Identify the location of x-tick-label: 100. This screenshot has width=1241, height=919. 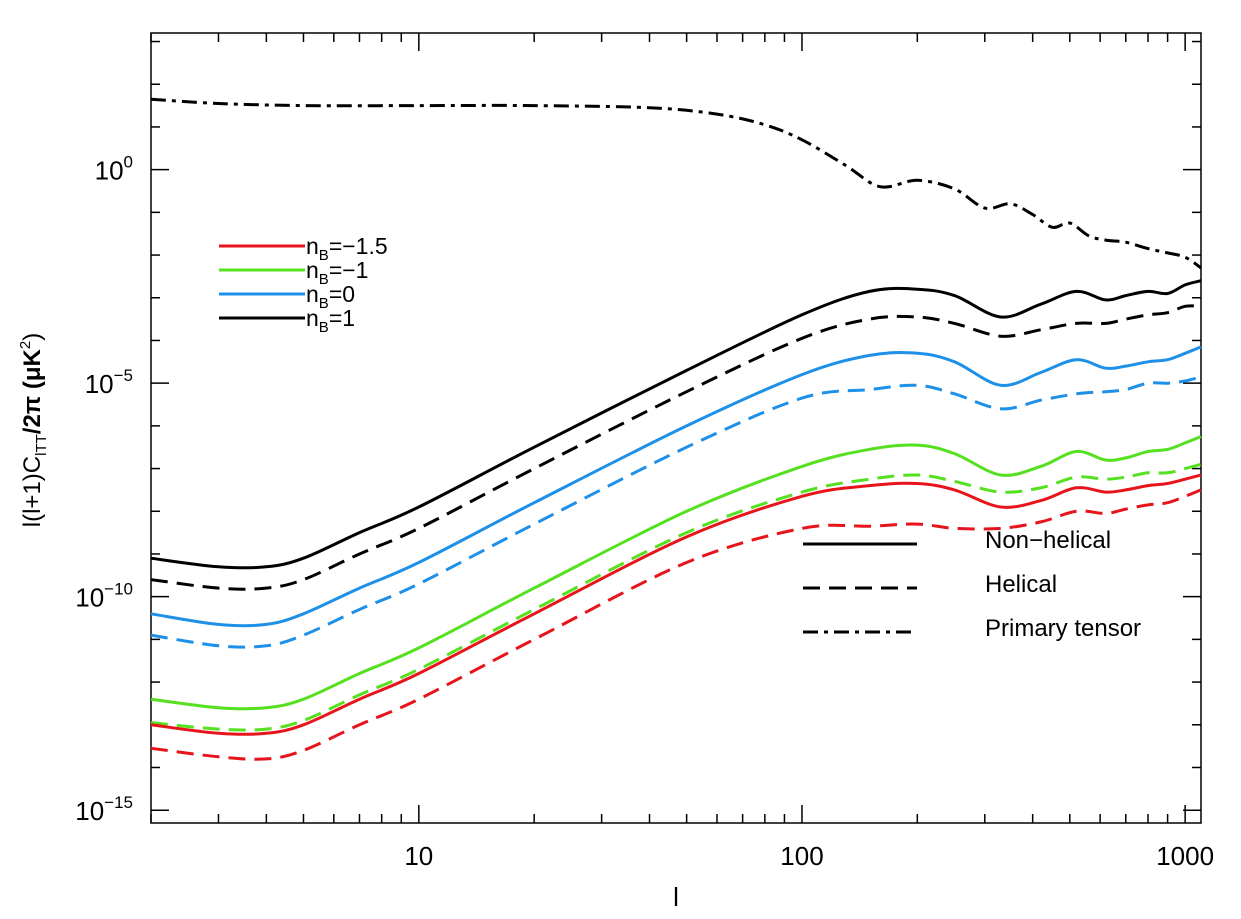
(801, 856).